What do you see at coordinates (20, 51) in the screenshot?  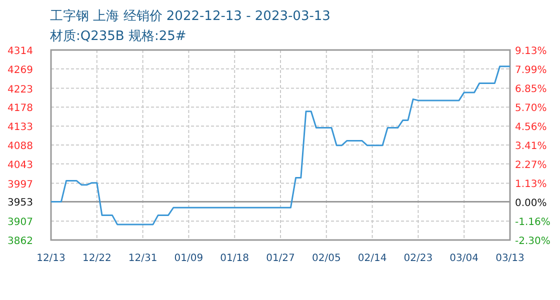 I see `y-tick-label: 4314` at bounding box center [20, 51].